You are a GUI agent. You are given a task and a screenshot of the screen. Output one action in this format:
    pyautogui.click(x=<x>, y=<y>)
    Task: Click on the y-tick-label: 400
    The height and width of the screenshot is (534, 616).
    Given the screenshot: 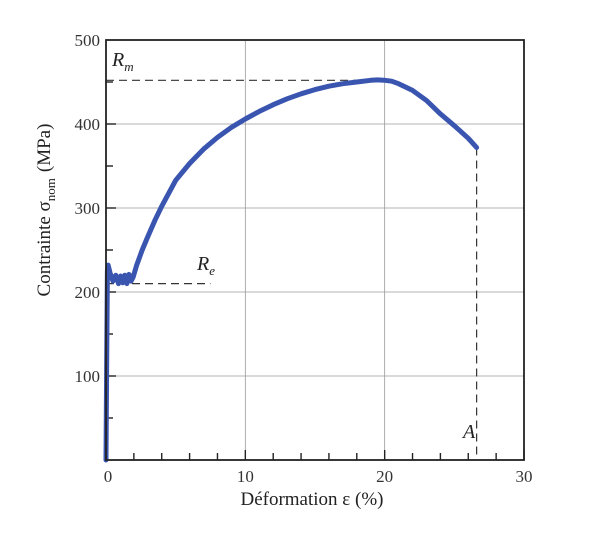 What is the action you would take?
    pyautogui.click(x=88, y=124)
    